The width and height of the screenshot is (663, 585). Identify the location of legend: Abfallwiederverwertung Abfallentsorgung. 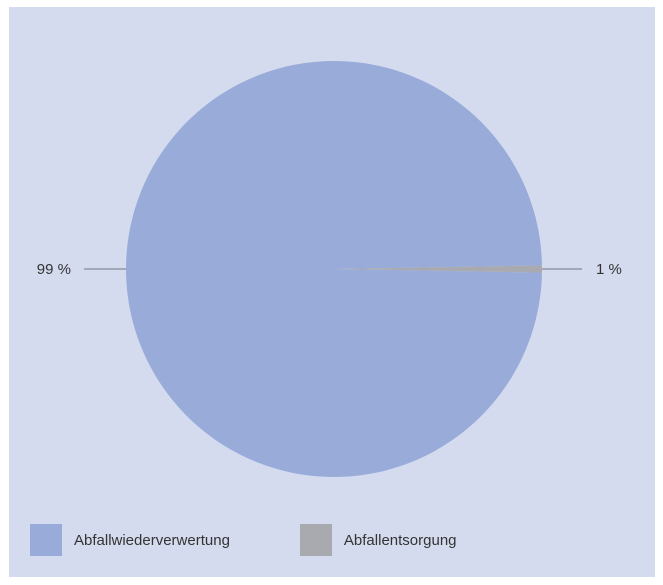
(243, 540).